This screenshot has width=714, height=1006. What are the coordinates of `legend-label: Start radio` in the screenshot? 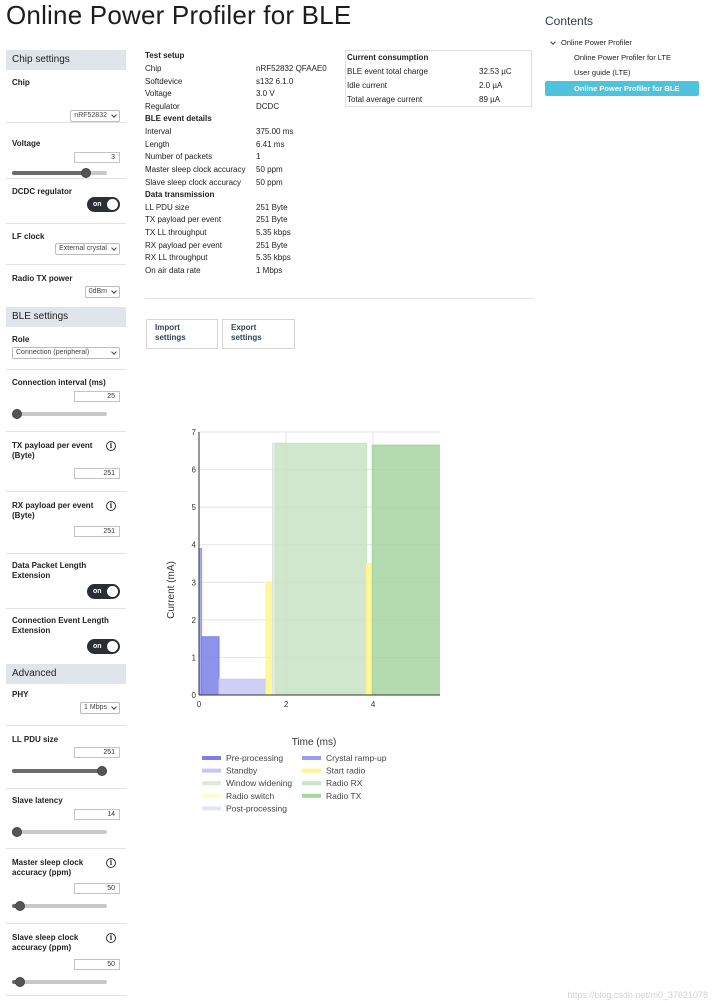 It's located at (345, 771).